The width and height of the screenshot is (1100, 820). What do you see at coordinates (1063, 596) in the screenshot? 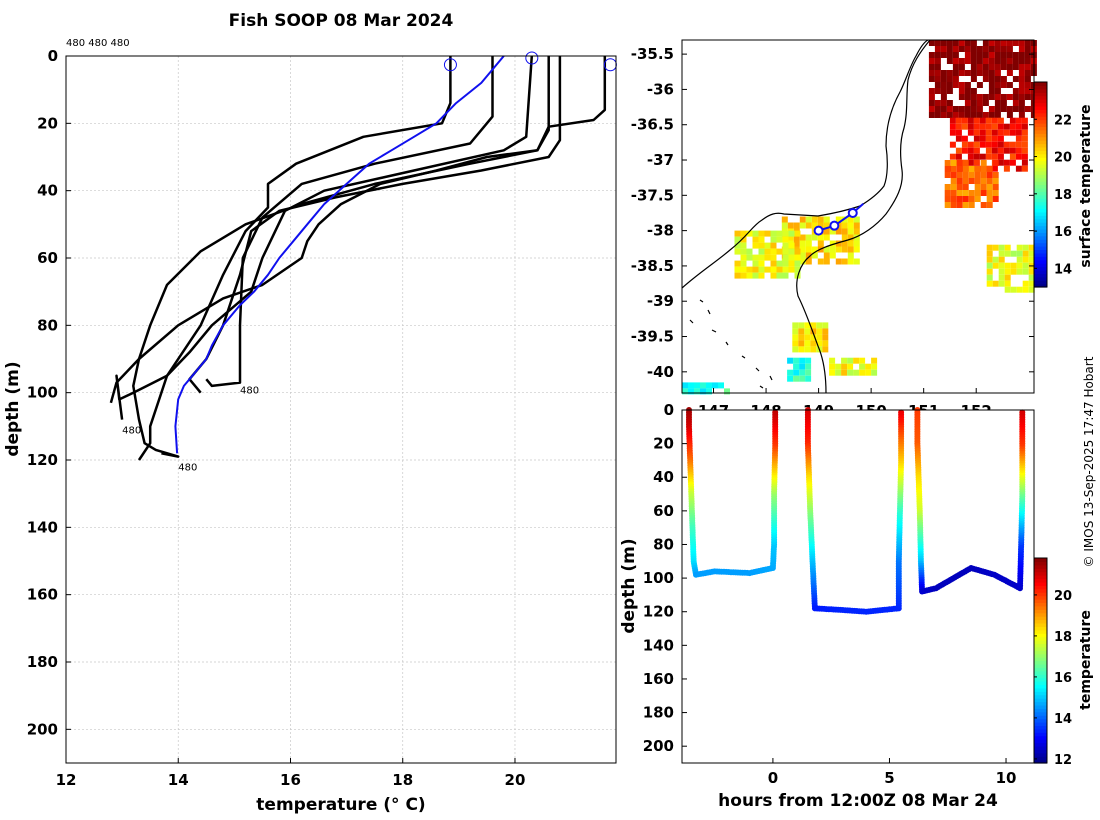
I see `temp-colorbar-tick-label: 20` at bounding box center [1063, 596].